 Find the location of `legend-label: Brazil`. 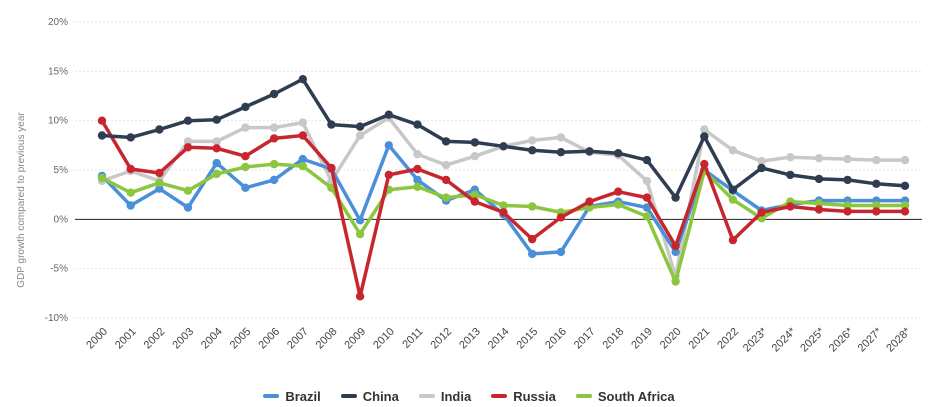

legend-label: Brazil is located at coordinates (303, 396).